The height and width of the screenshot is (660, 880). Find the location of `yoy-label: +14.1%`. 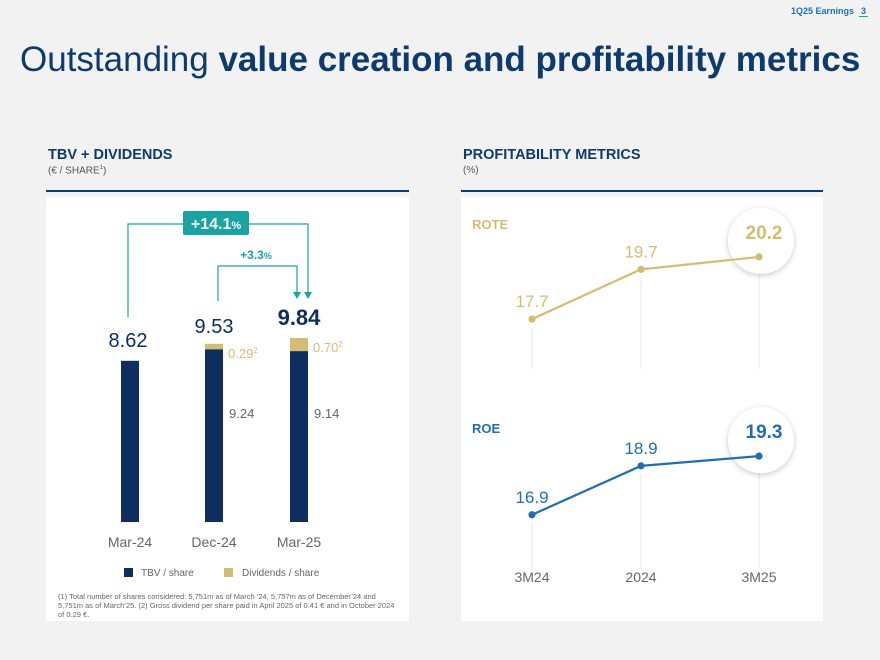

yoy-label: +14.1% is located at coordinates (216, 224).